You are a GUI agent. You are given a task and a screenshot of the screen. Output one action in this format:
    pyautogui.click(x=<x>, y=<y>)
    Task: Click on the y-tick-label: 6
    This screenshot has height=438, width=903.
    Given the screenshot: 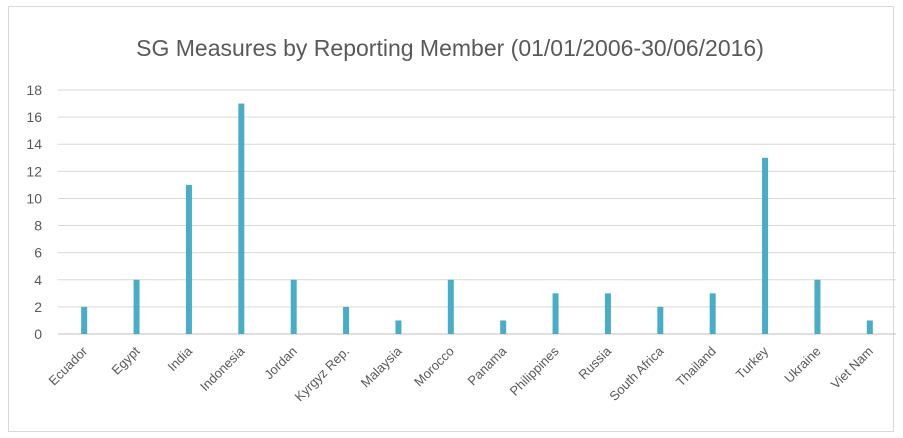 What is the action you would take?
    pyautogui.click(x=38, y=253)
    